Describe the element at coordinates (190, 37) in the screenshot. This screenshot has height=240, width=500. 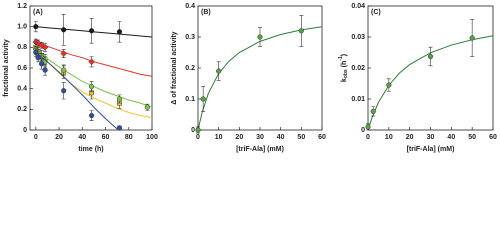
I see `y-tick-label: 0.3` at that location.